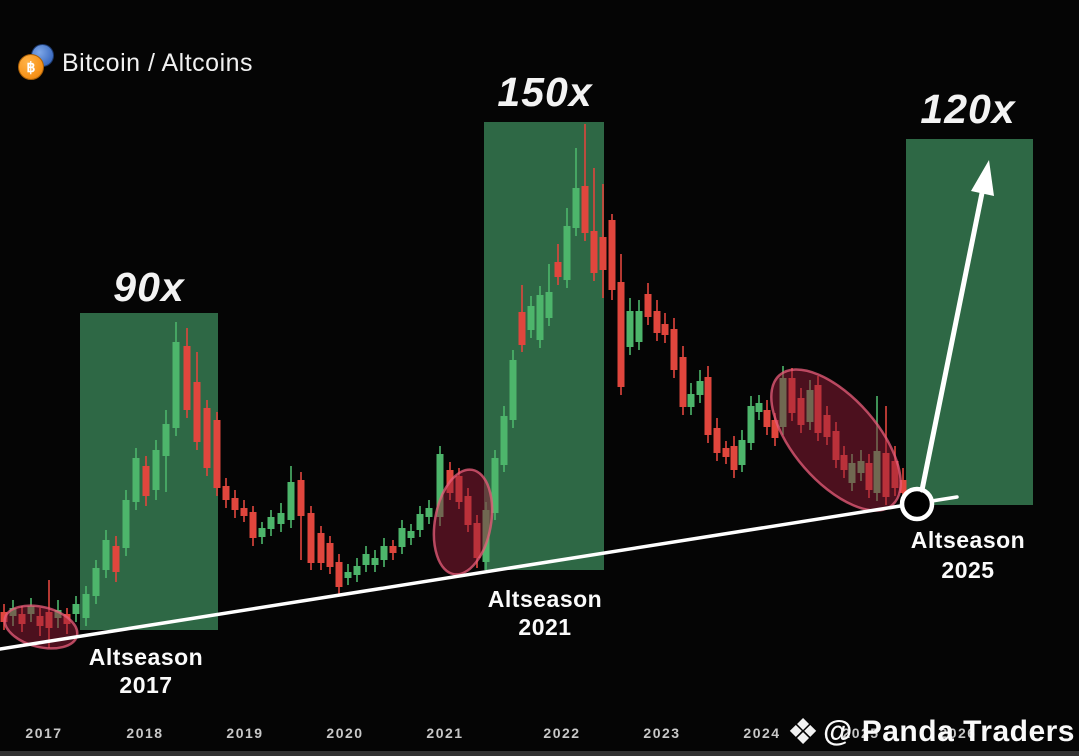 This screenshot has width=1079, height=756. What do you see at coordinates (144, 733) in the screenshot?
I see `x-axis-label-2018: 2018` at bounding box center [144, 733].